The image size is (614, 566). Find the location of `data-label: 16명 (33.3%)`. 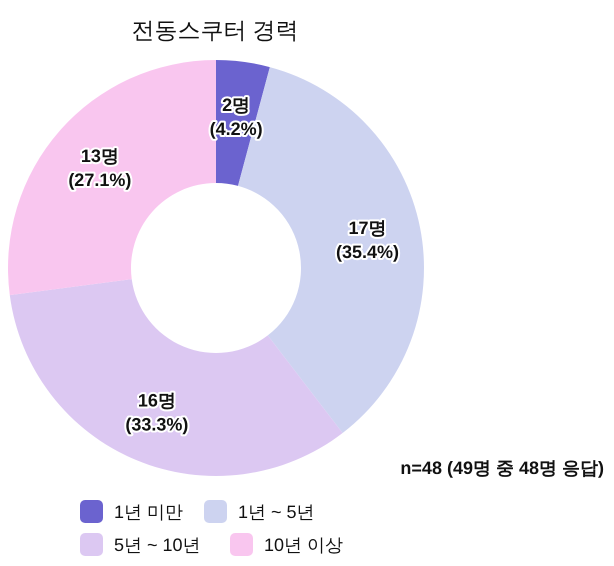

data-label: 16명 (33.3%) is located at coordinates (156, 412).